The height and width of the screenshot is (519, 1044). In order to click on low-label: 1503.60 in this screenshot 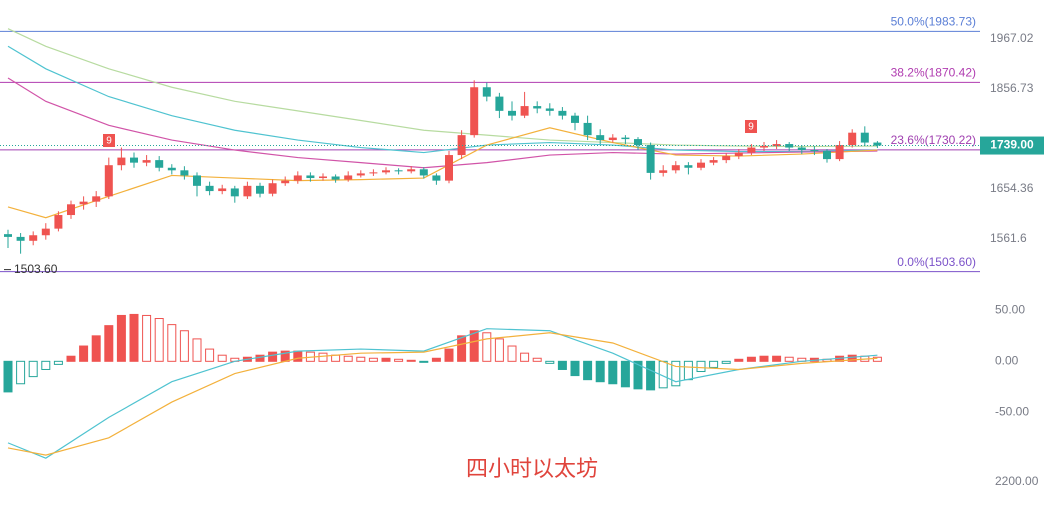, I will do `click(36, 269)`.